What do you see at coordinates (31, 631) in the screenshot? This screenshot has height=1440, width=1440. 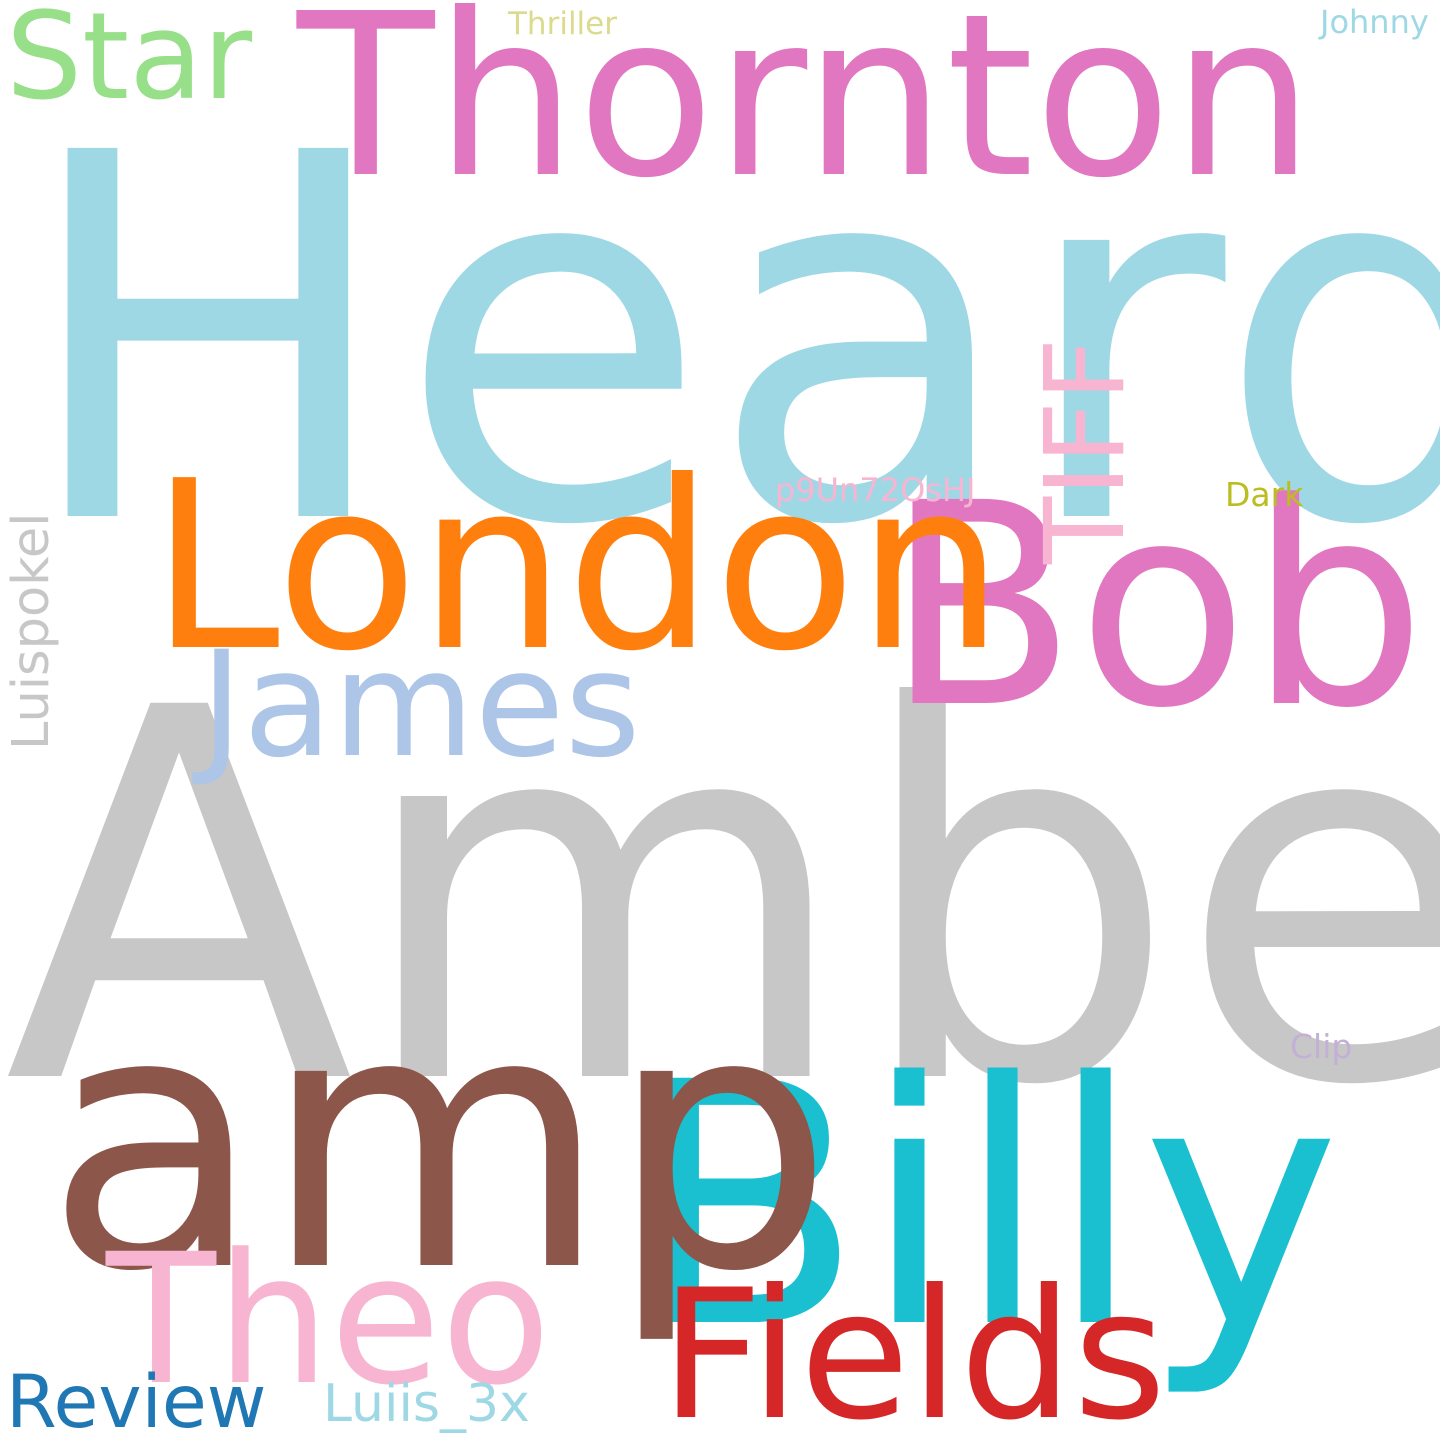 I see `word-luispokel: Luispokel` at bounding box center [31, 631].